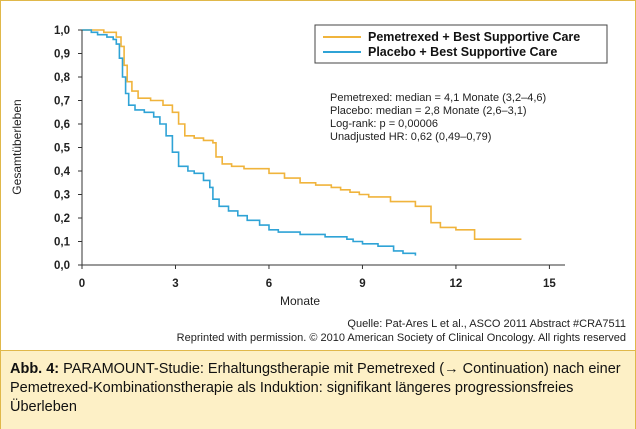 The image size is (636, 429). Describe the element at coordinates (82, 284) in the screenshot. I see `x-tick-label: 0` at that location.